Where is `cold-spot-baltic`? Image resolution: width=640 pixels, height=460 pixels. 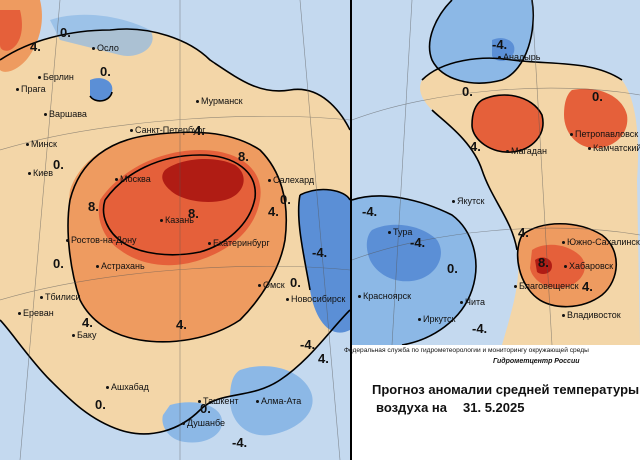
cold-spot-baltic is located at coordinates (101, 89).